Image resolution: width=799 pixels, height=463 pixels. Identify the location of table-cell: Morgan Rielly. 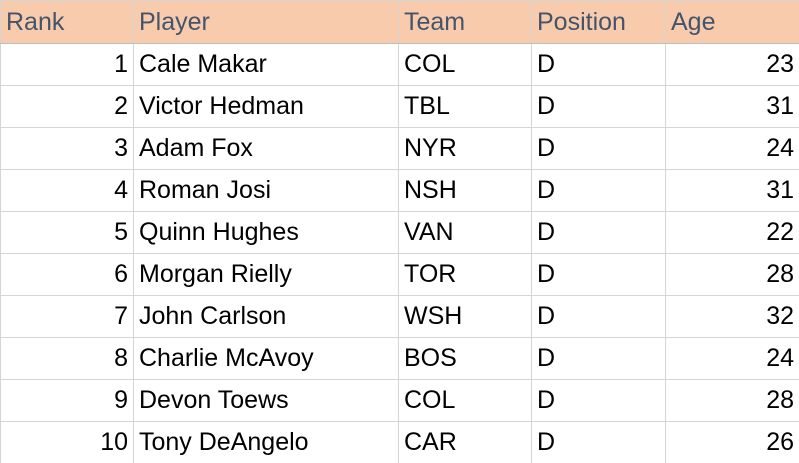
(266, 274).